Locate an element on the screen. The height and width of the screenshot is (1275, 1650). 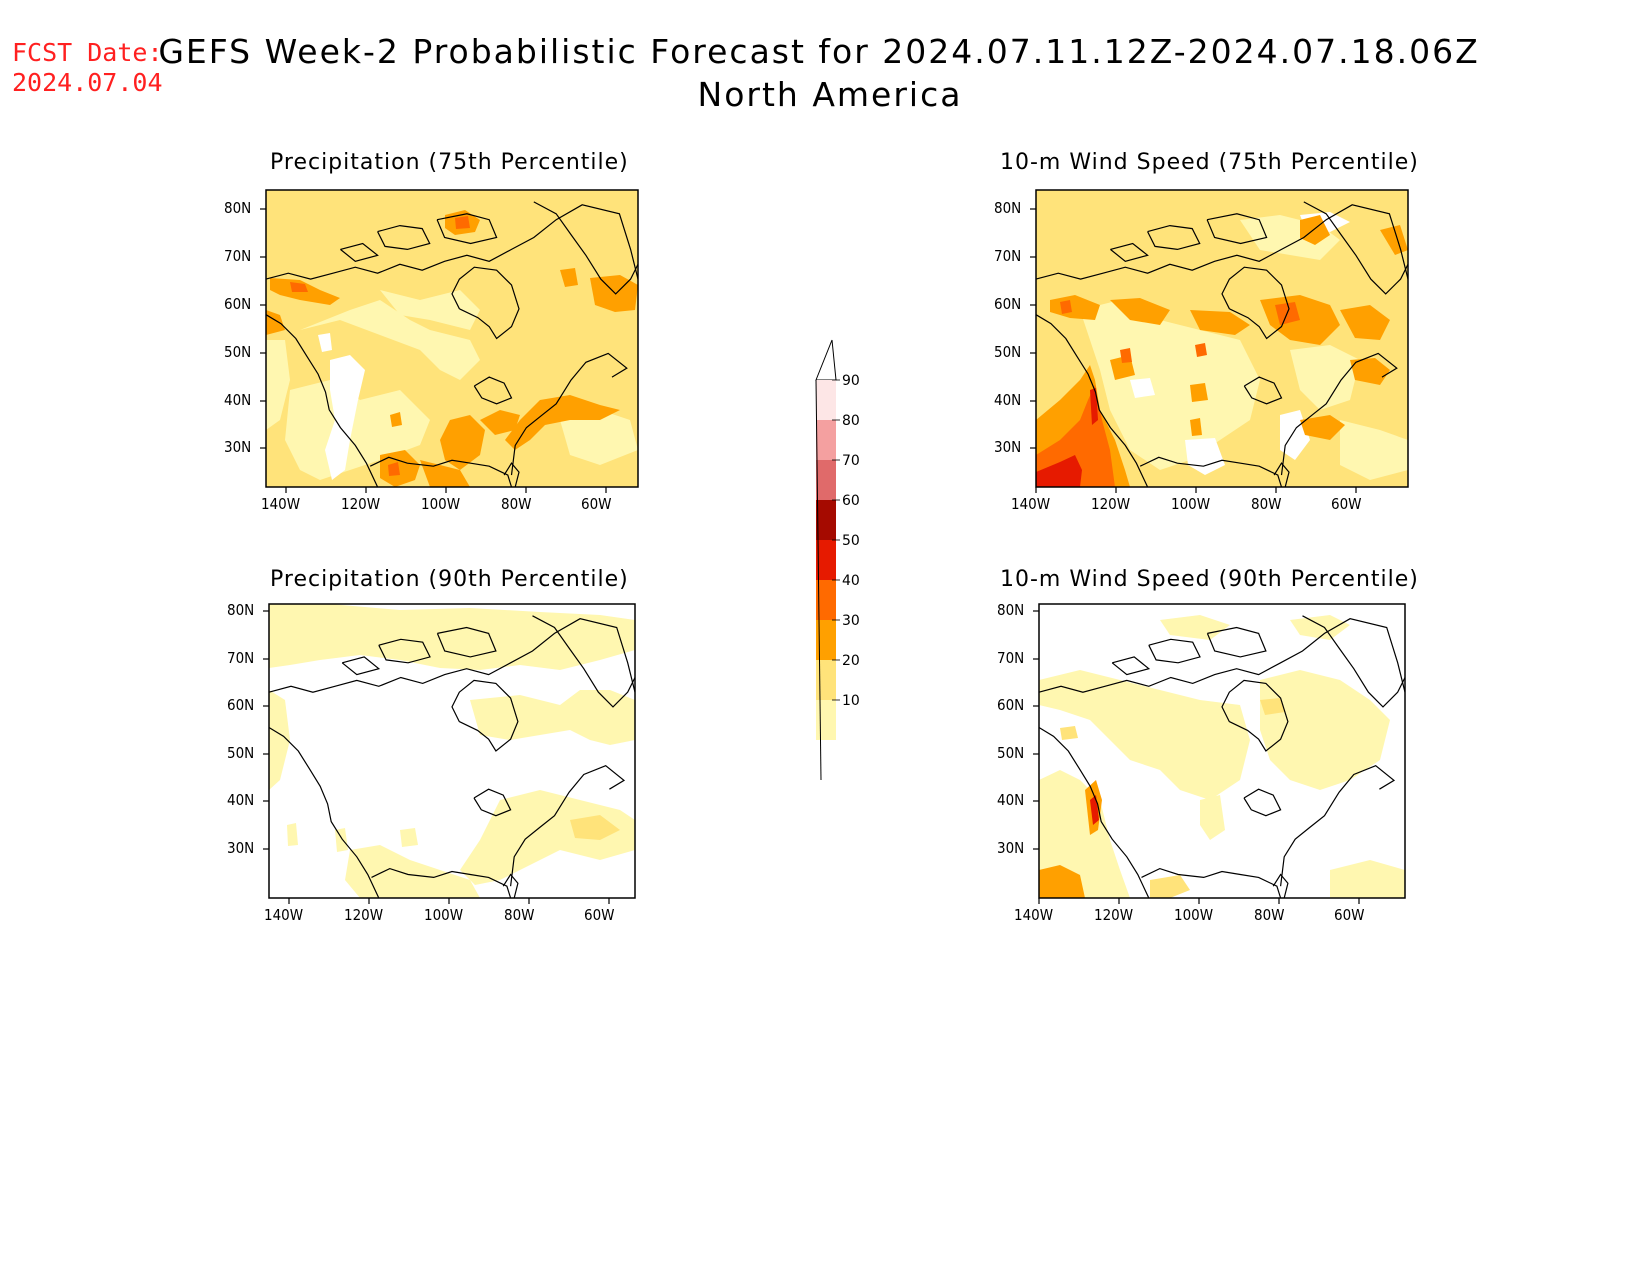
colorbar-label: 30 is located at coordinates (851, 621).